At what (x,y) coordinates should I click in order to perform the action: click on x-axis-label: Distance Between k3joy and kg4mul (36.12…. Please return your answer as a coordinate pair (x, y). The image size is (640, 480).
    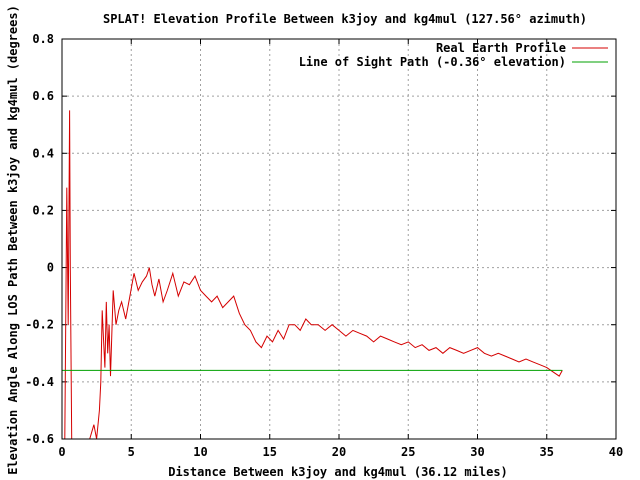
    Looking at the image, I should click on (338, 472).